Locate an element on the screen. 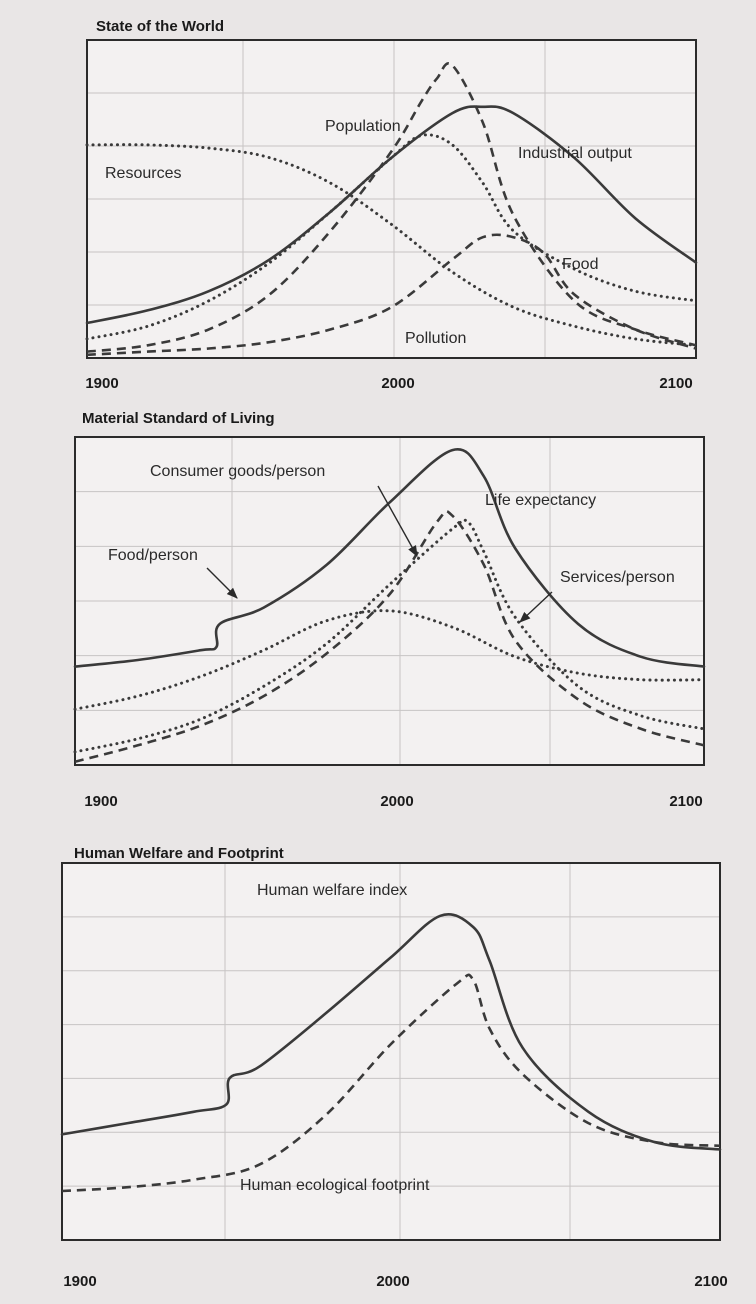 The height and width of the screenshot is (1304, 756). series-label-pollution: Pollution is located at coordinates (435, 338).